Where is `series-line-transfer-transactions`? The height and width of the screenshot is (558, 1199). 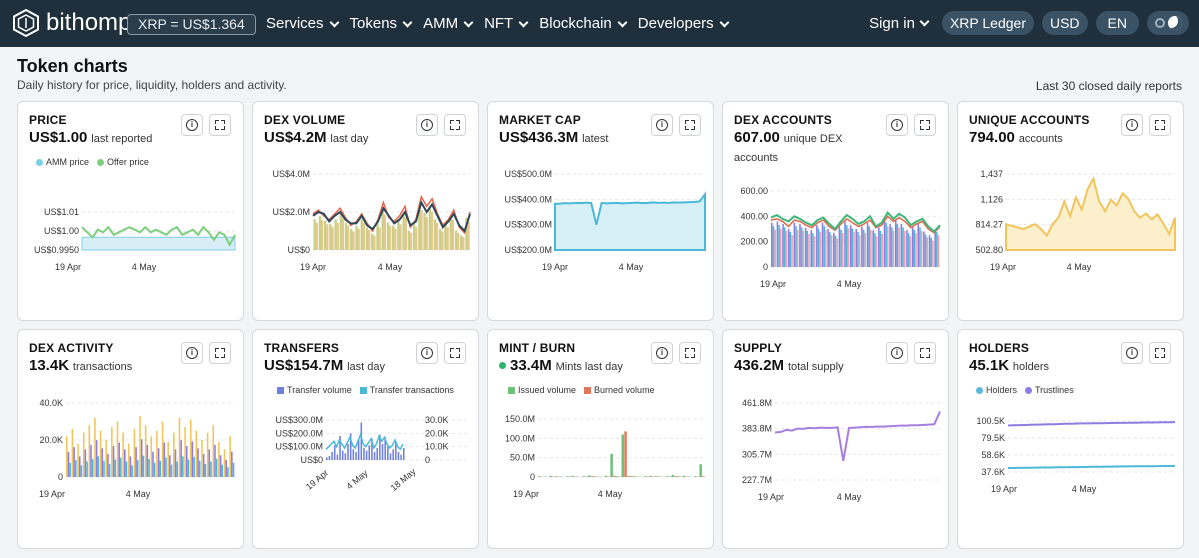
series-line-transfer-transactions is located at coordinates (364, 441).